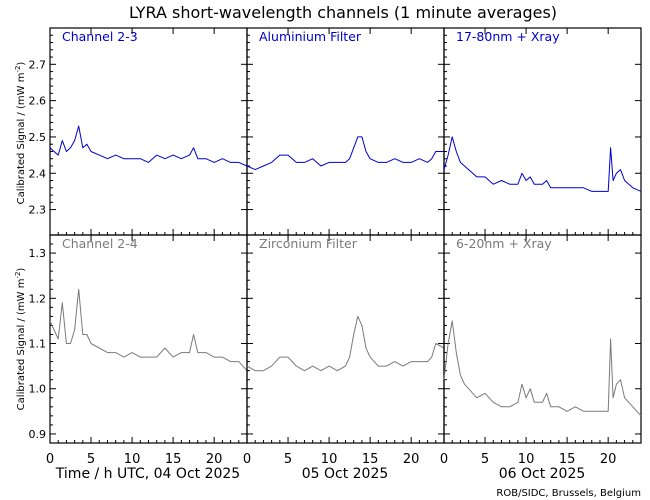 The image size is (650, 500). Describe the element at coordinates (444, 459) in the screenshot. I see `x-tick-label-2-0: 0` at that location.